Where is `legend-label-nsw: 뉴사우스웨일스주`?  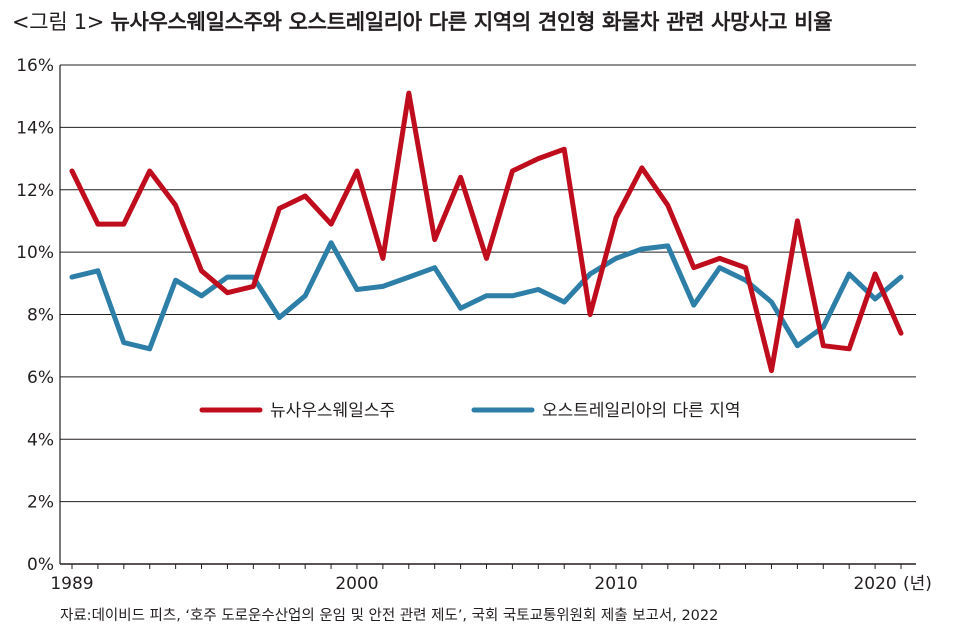
legend-label-nsw: 뉴사우스웨일스주 is located at coordinates (332, 411).